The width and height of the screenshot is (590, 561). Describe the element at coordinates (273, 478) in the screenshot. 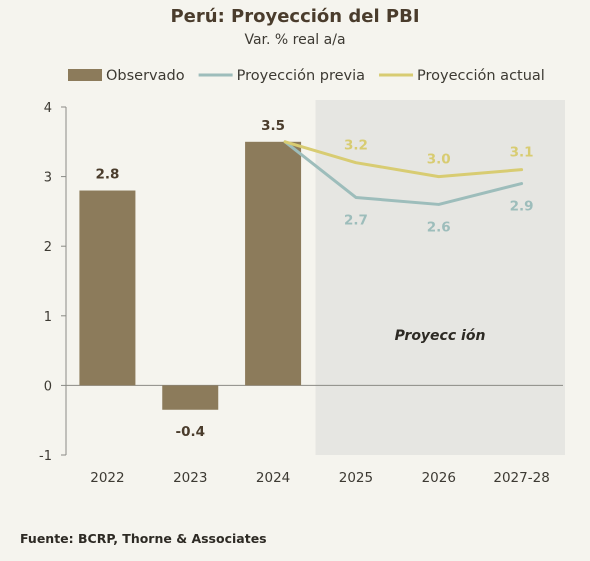

I see `x-tick-label: 2024` at that location.